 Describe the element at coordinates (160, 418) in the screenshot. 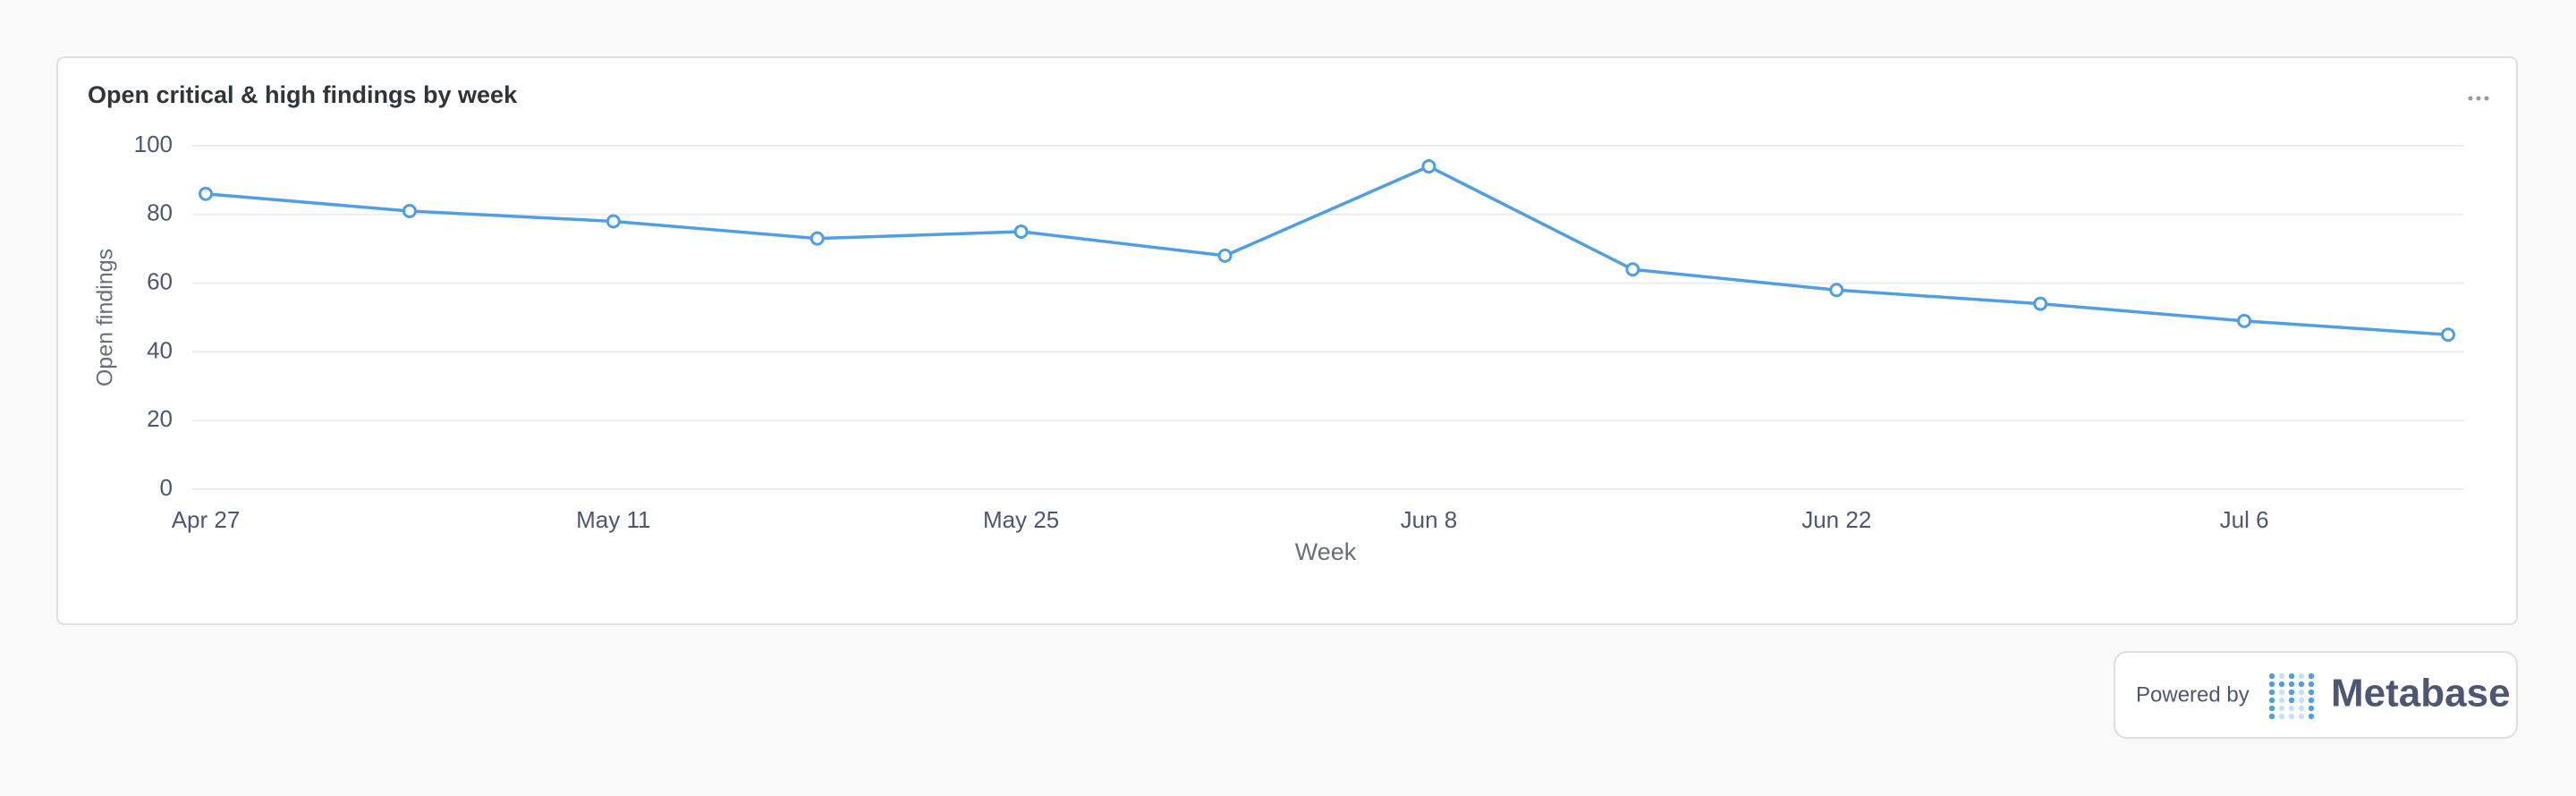

I see `y-tick-label: 20` at that location.